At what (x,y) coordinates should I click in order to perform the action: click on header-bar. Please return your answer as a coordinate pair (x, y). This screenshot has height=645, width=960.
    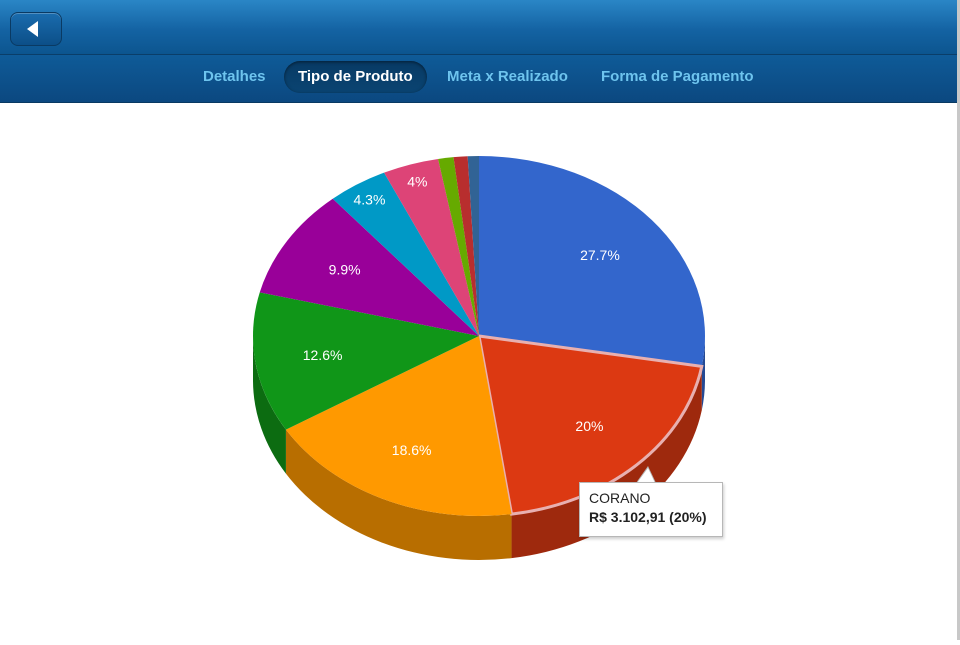
    Looking at the image, I should click on (478, 27).